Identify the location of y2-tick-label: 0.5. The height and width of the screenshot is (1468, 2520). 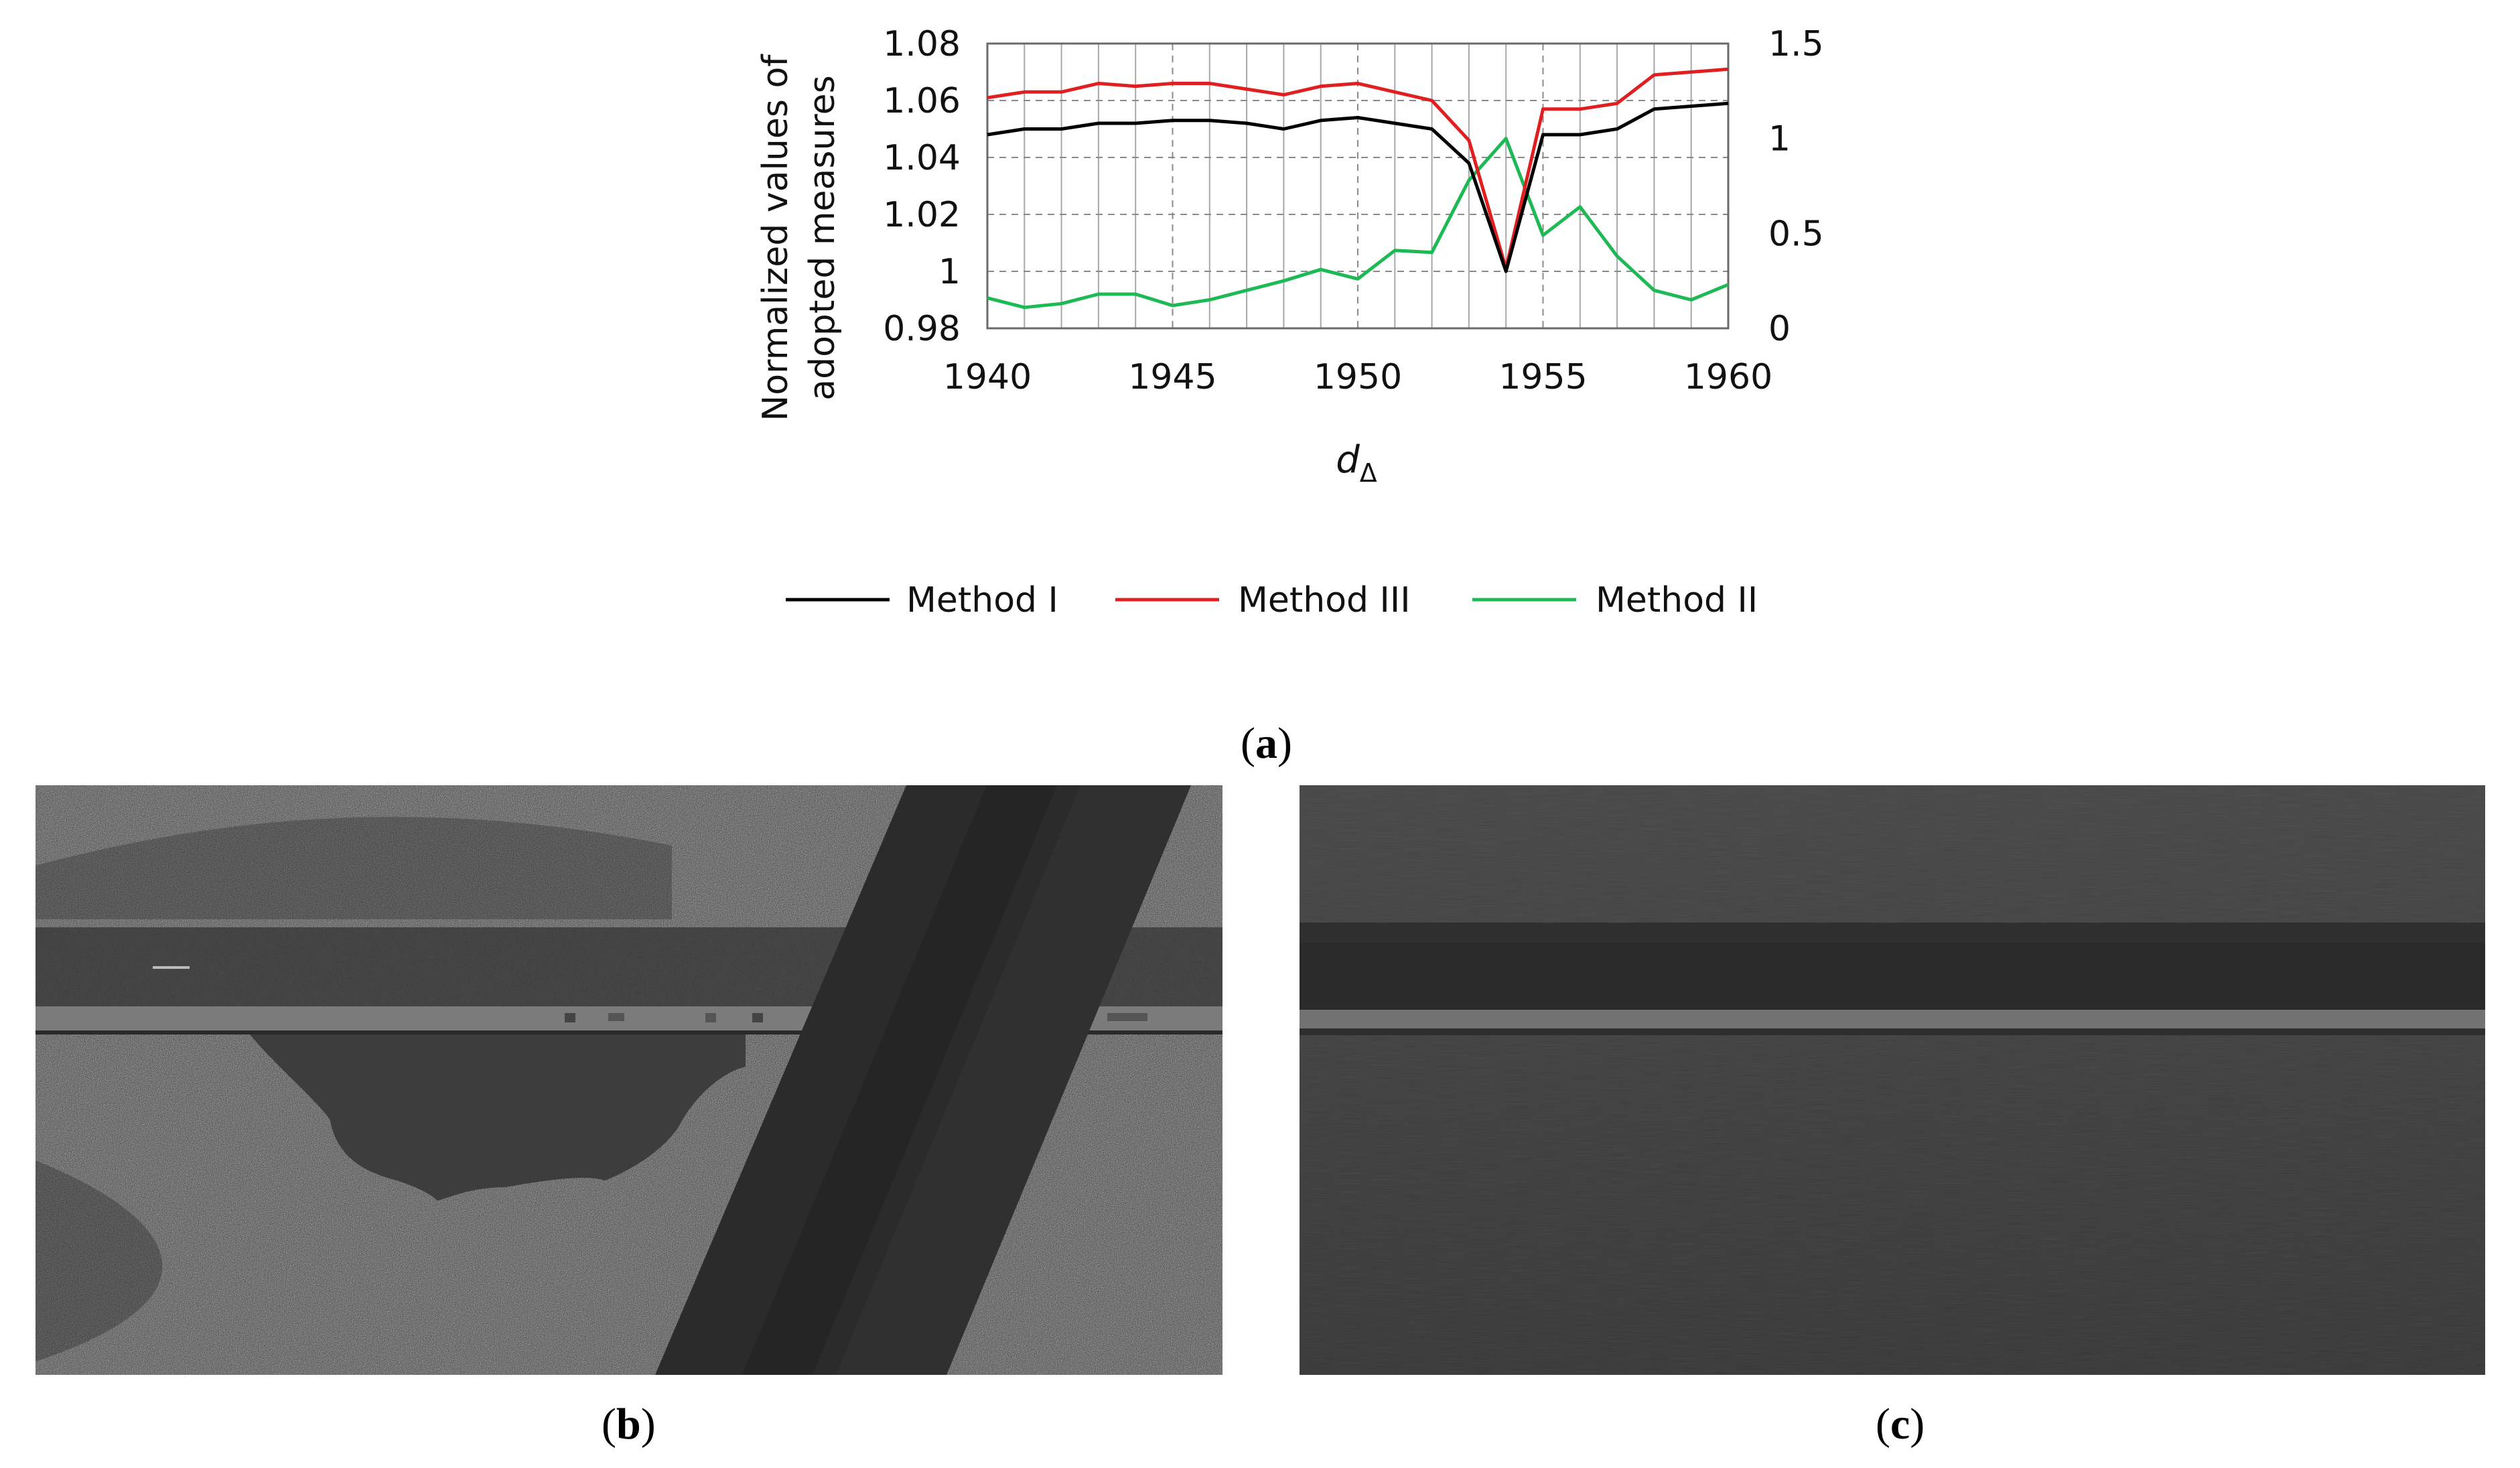
(1796, 234).